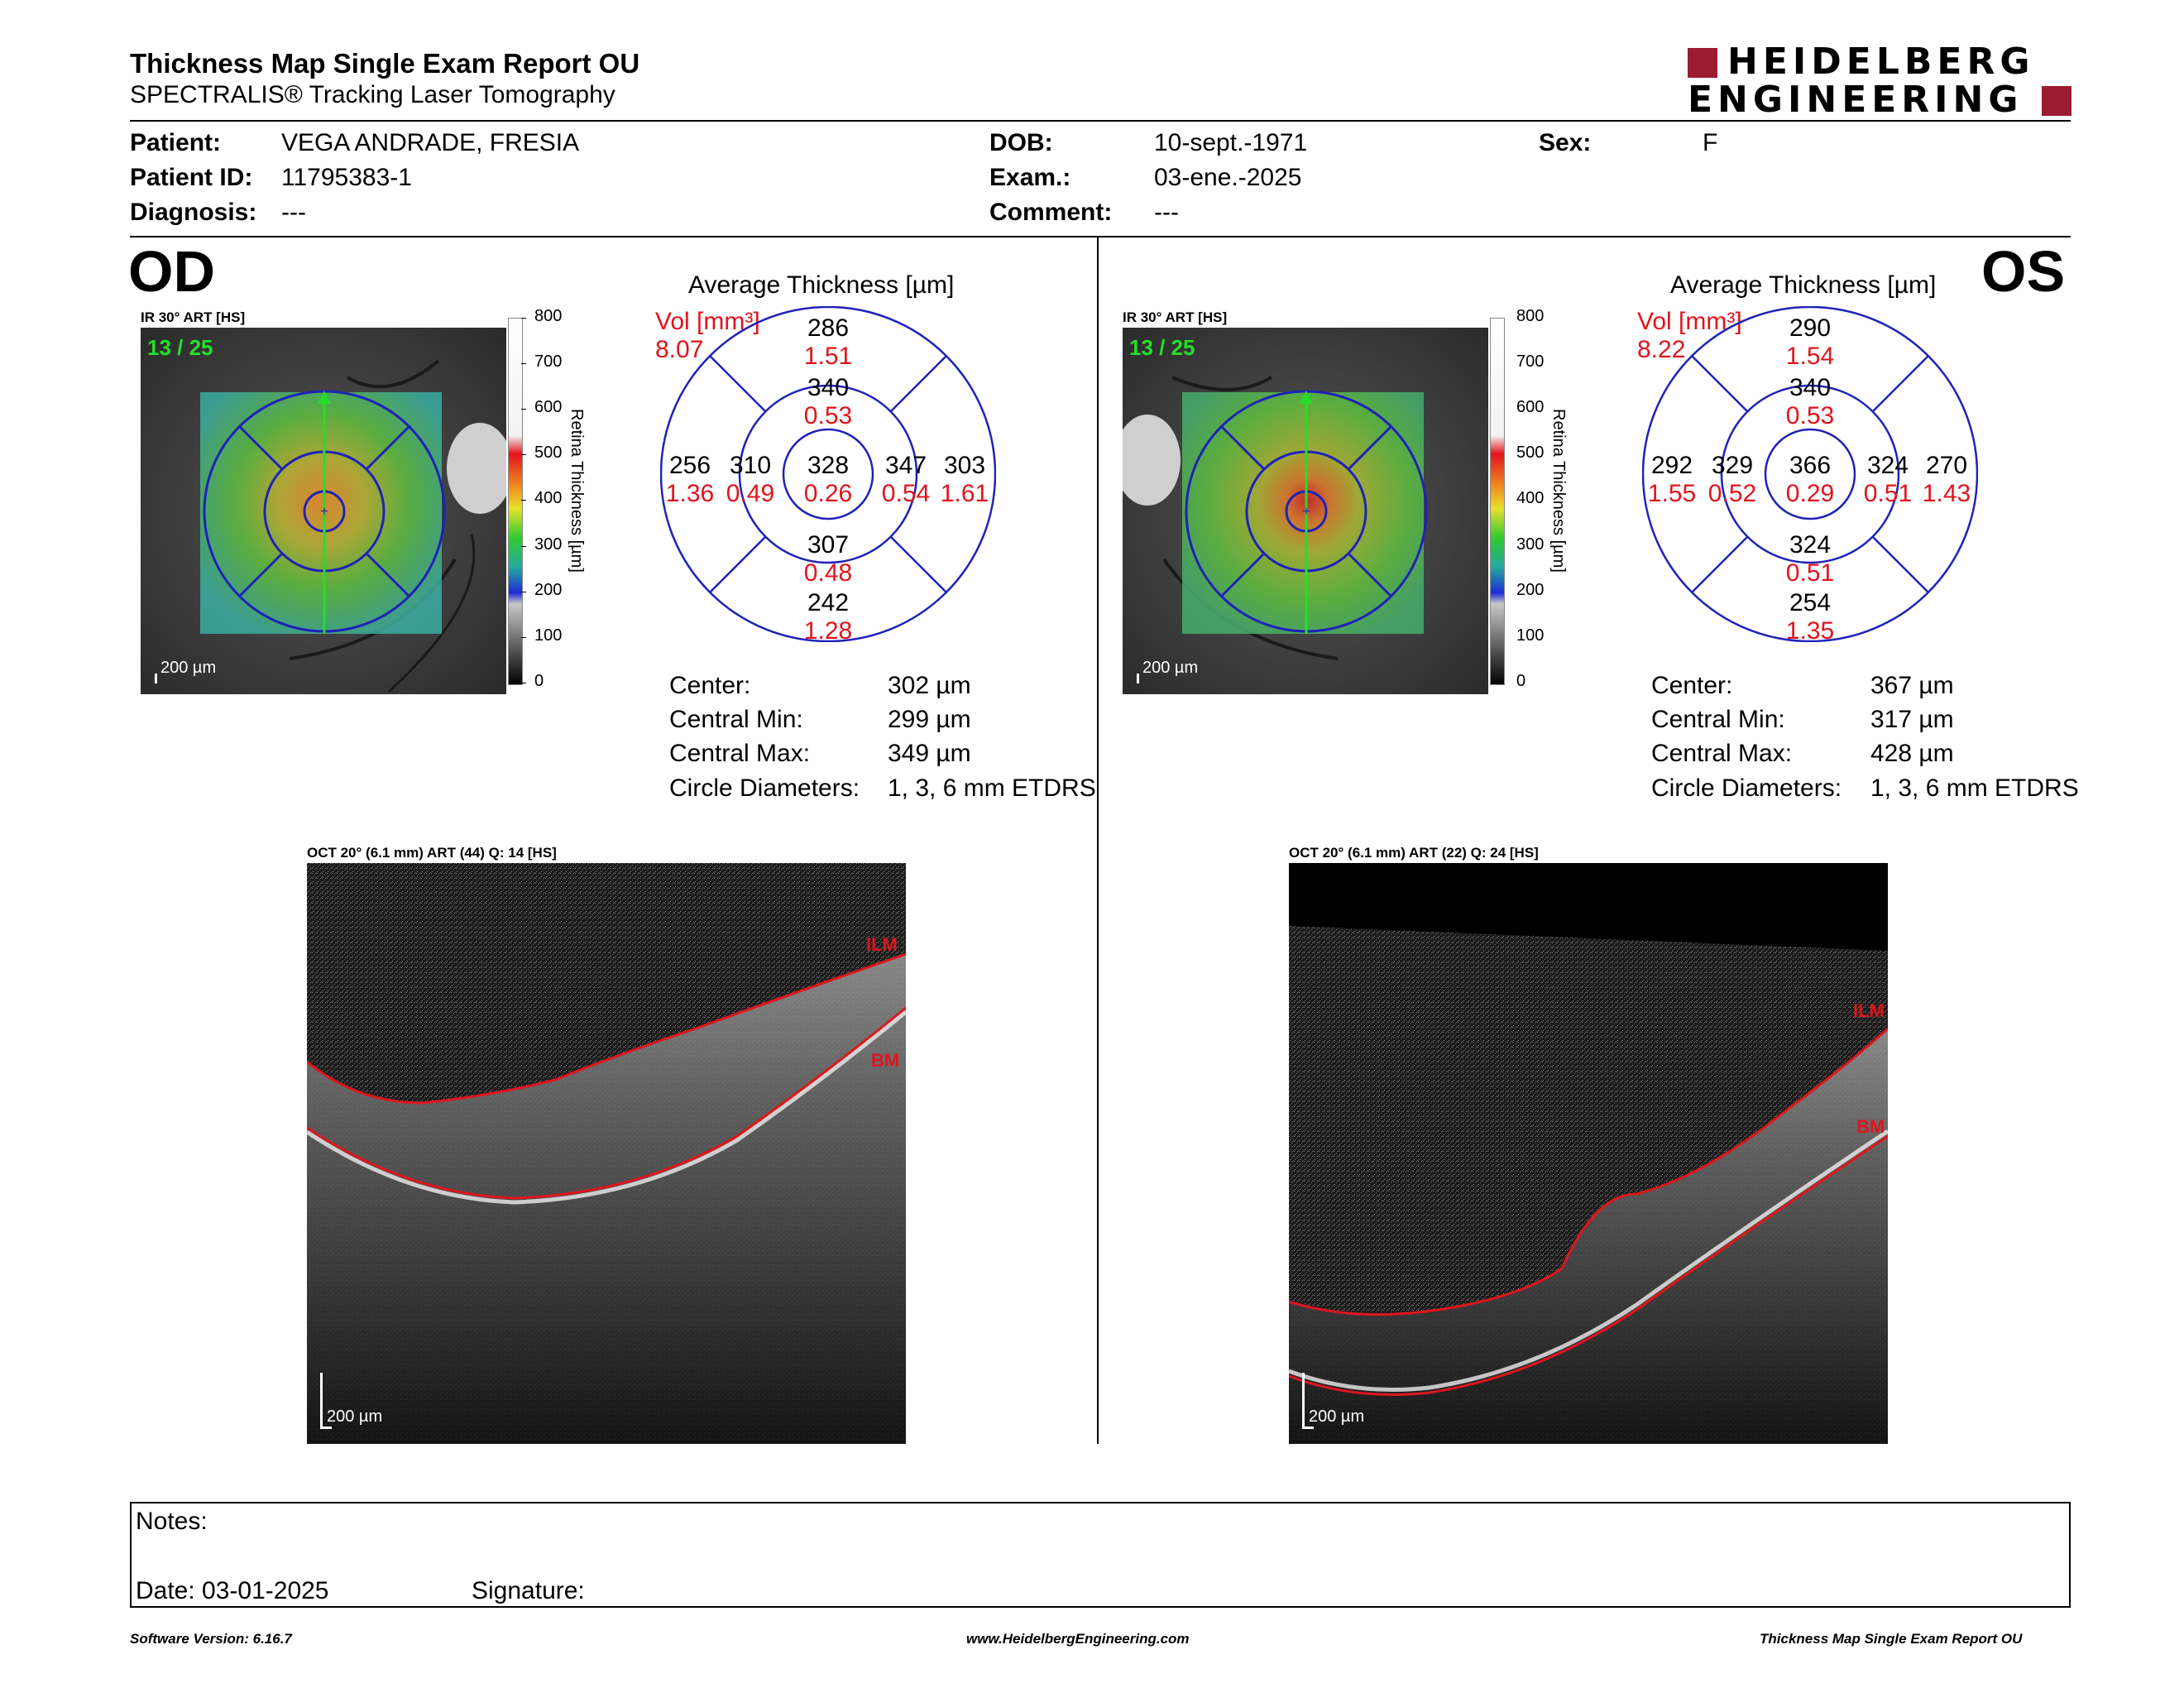 Image resolution: width=2184 pixels, height=1688 pixels. What do you see at coordinates (548, 544) in the screenshot?
I see `od-cbar-300: 300` at bounding box center [548, 544].